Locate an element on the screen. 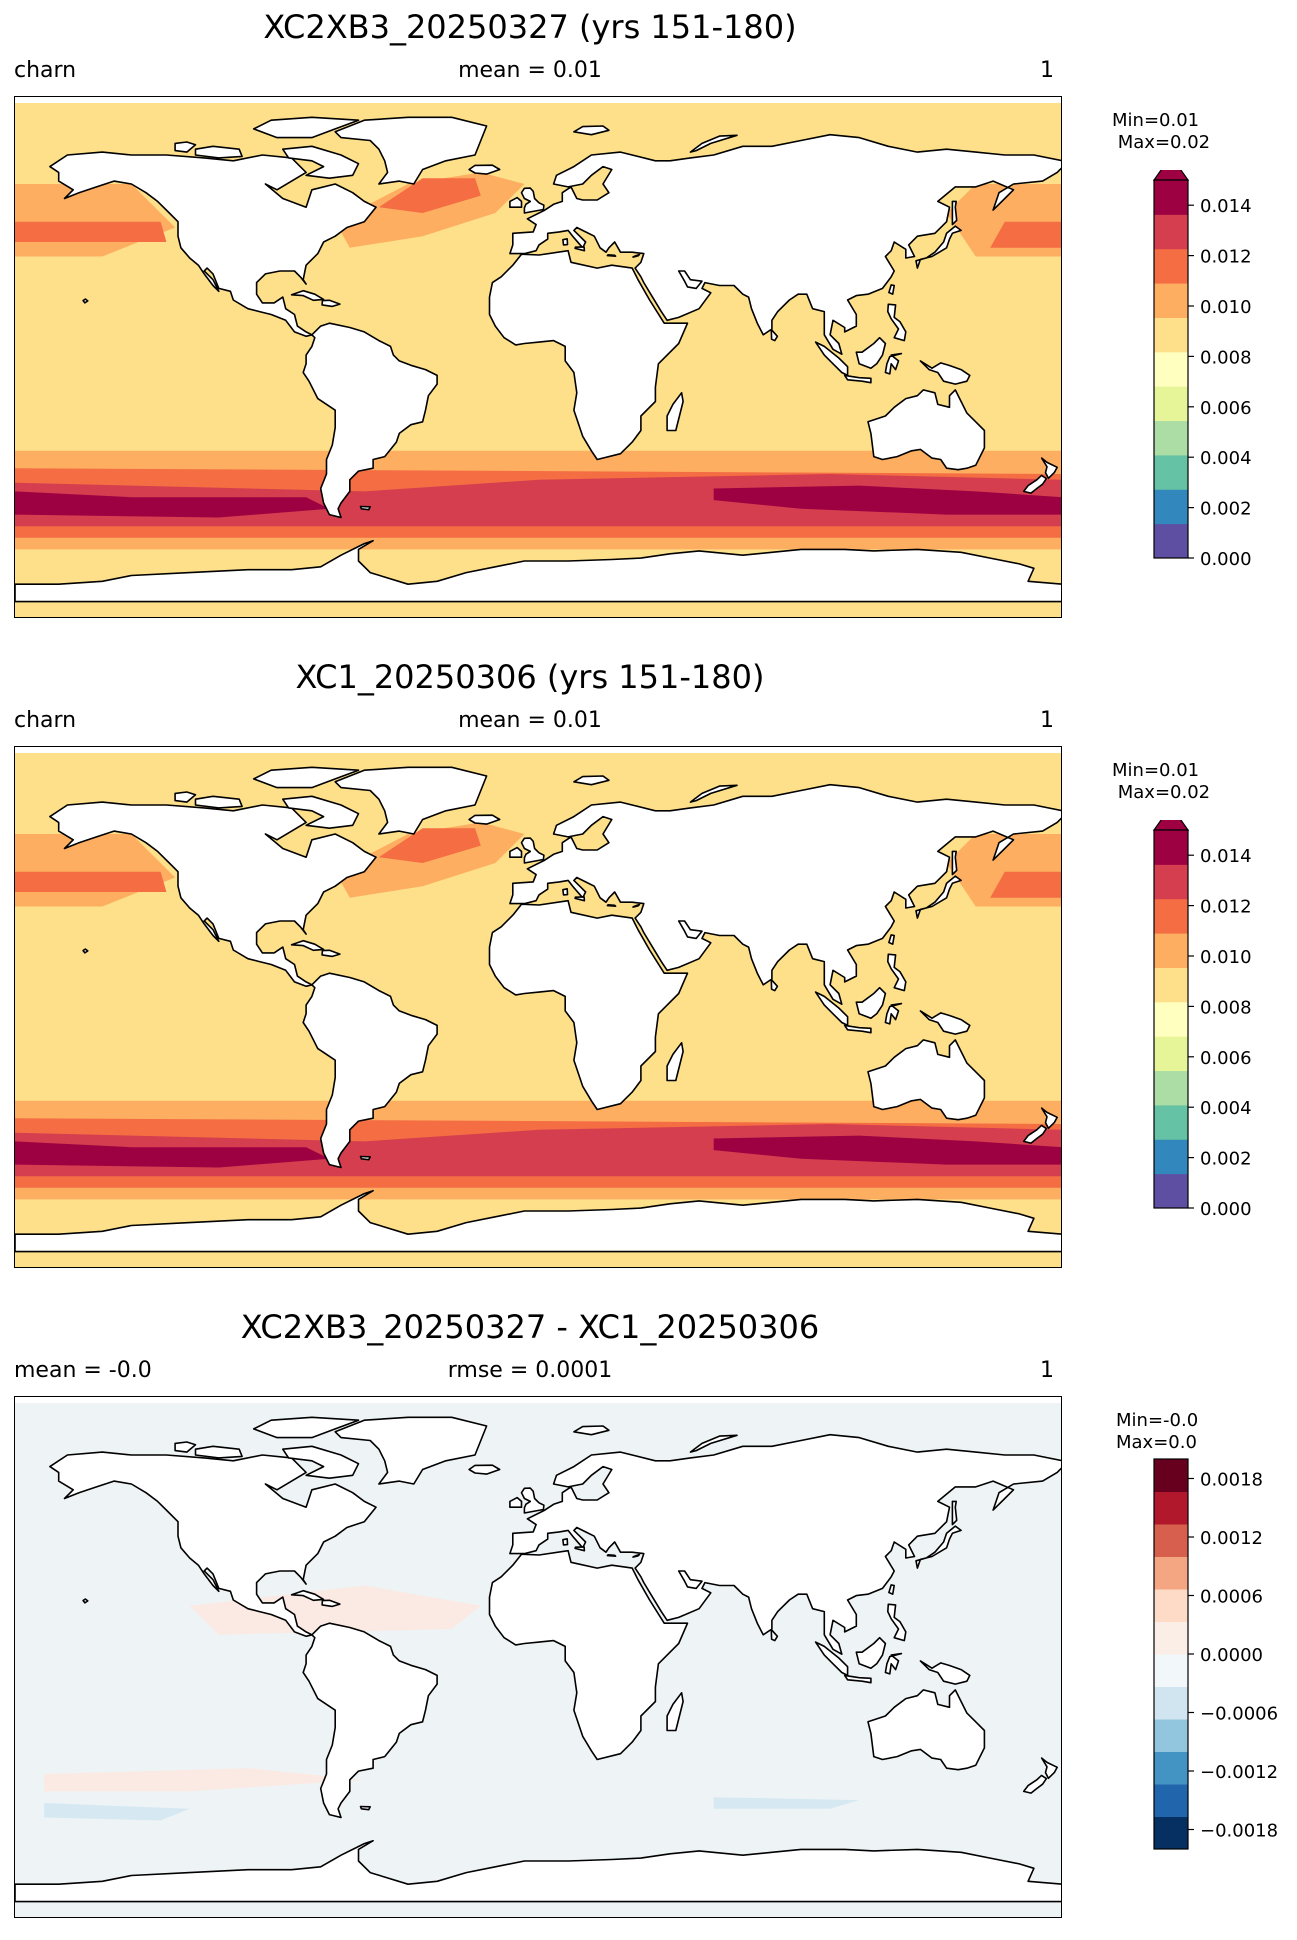 This screenshot has height=1940, width=1297. colorbar-tick-label: 0.000 is located at coordinates (1226, 559).